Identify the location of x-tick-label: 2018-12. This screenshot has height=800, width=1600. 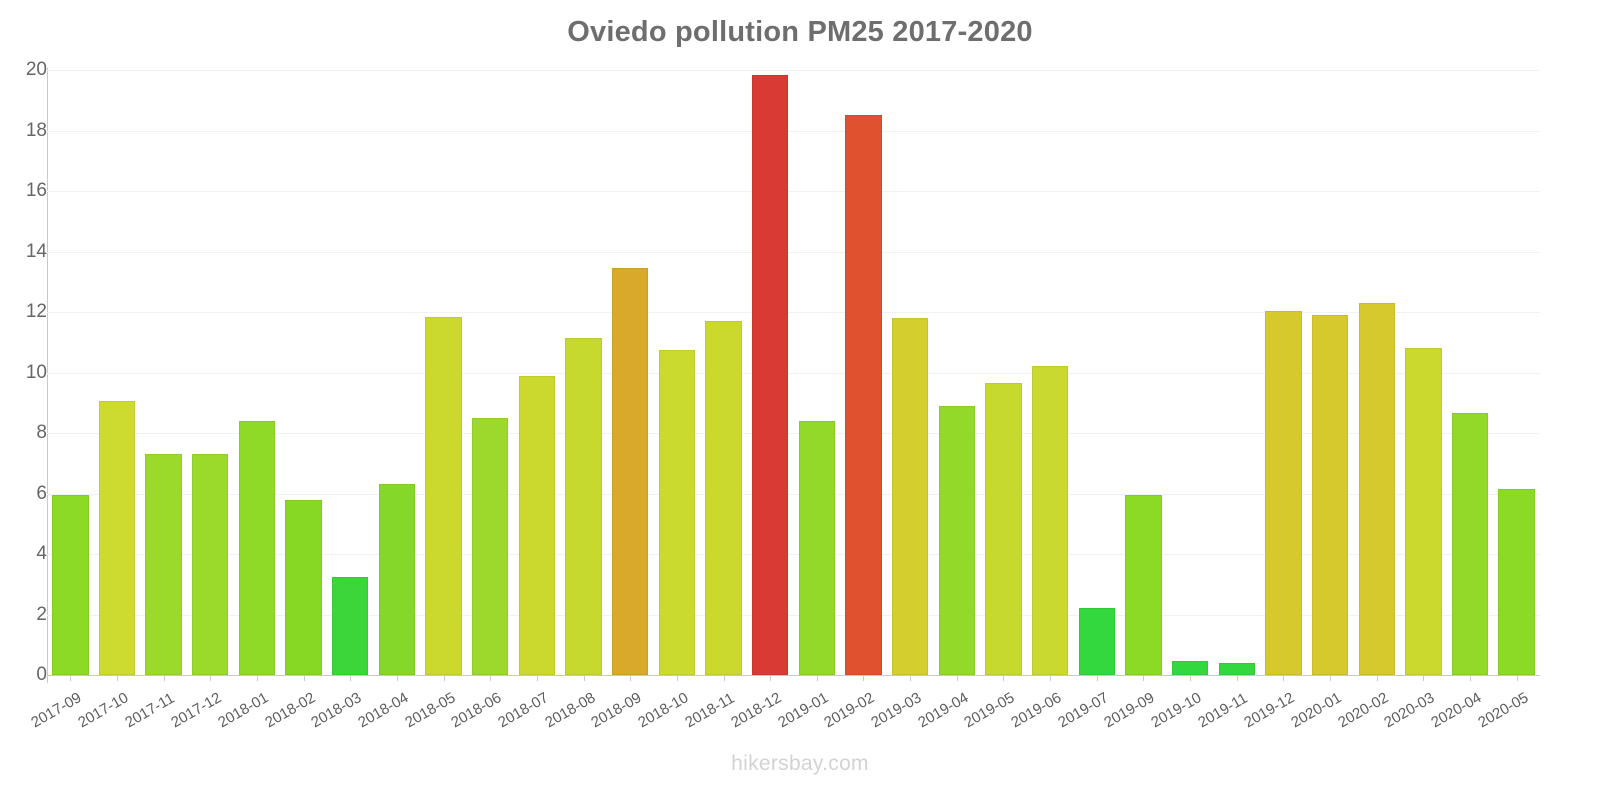
(756, 710).